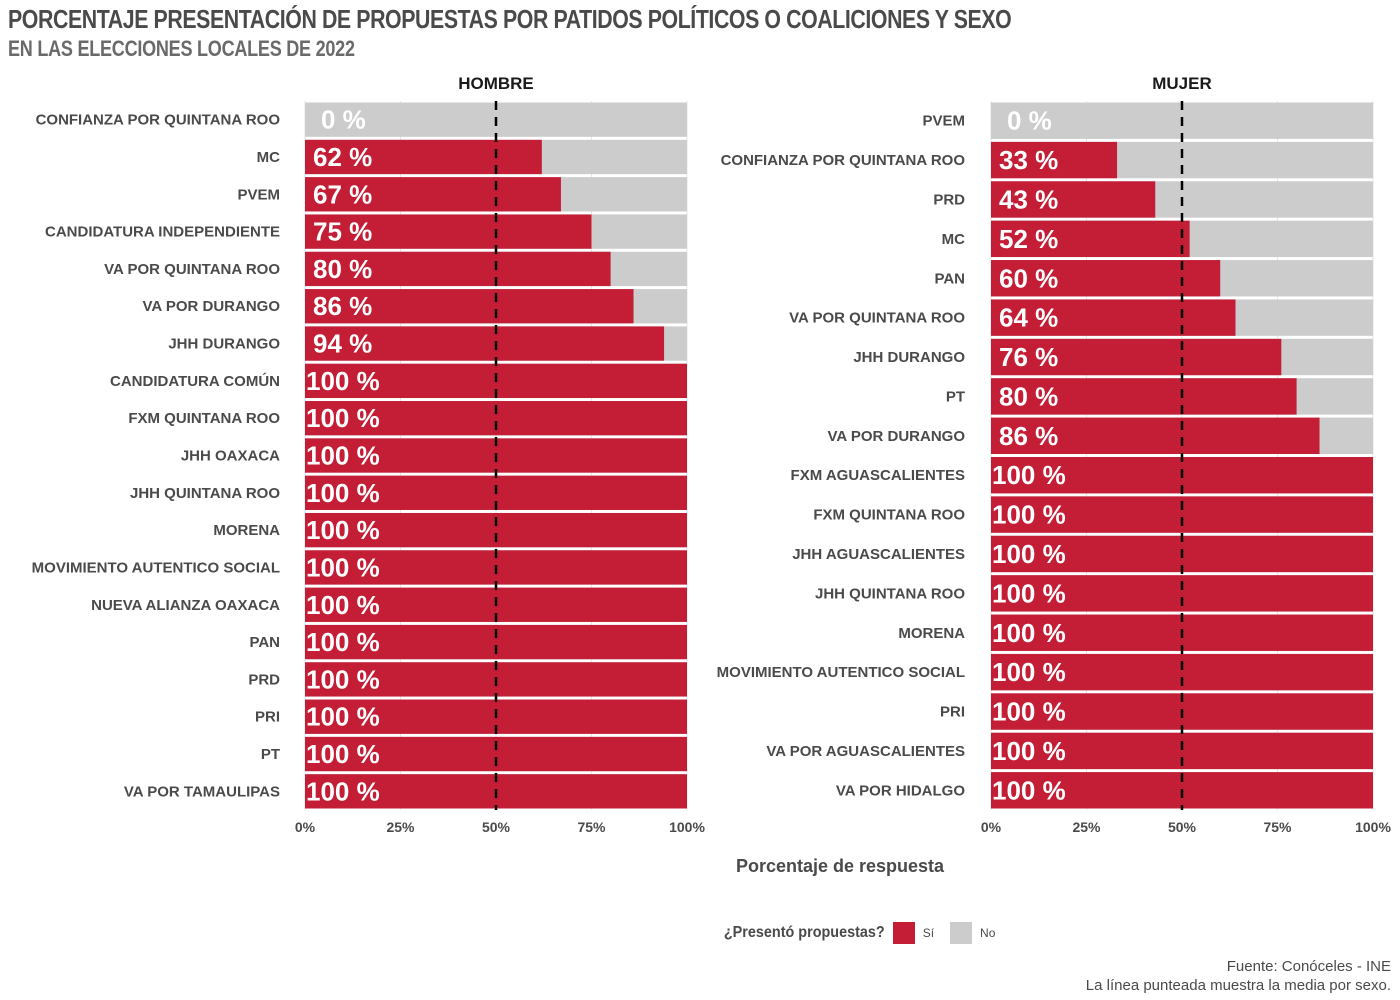 The width and height of the screenshot is (1400, 1000). Describe the element at coordinates (181, 48) in the screenshot. I see `chart-subtitle: EN LAS ELECCIONES LOCALES DE 2022` at that location.